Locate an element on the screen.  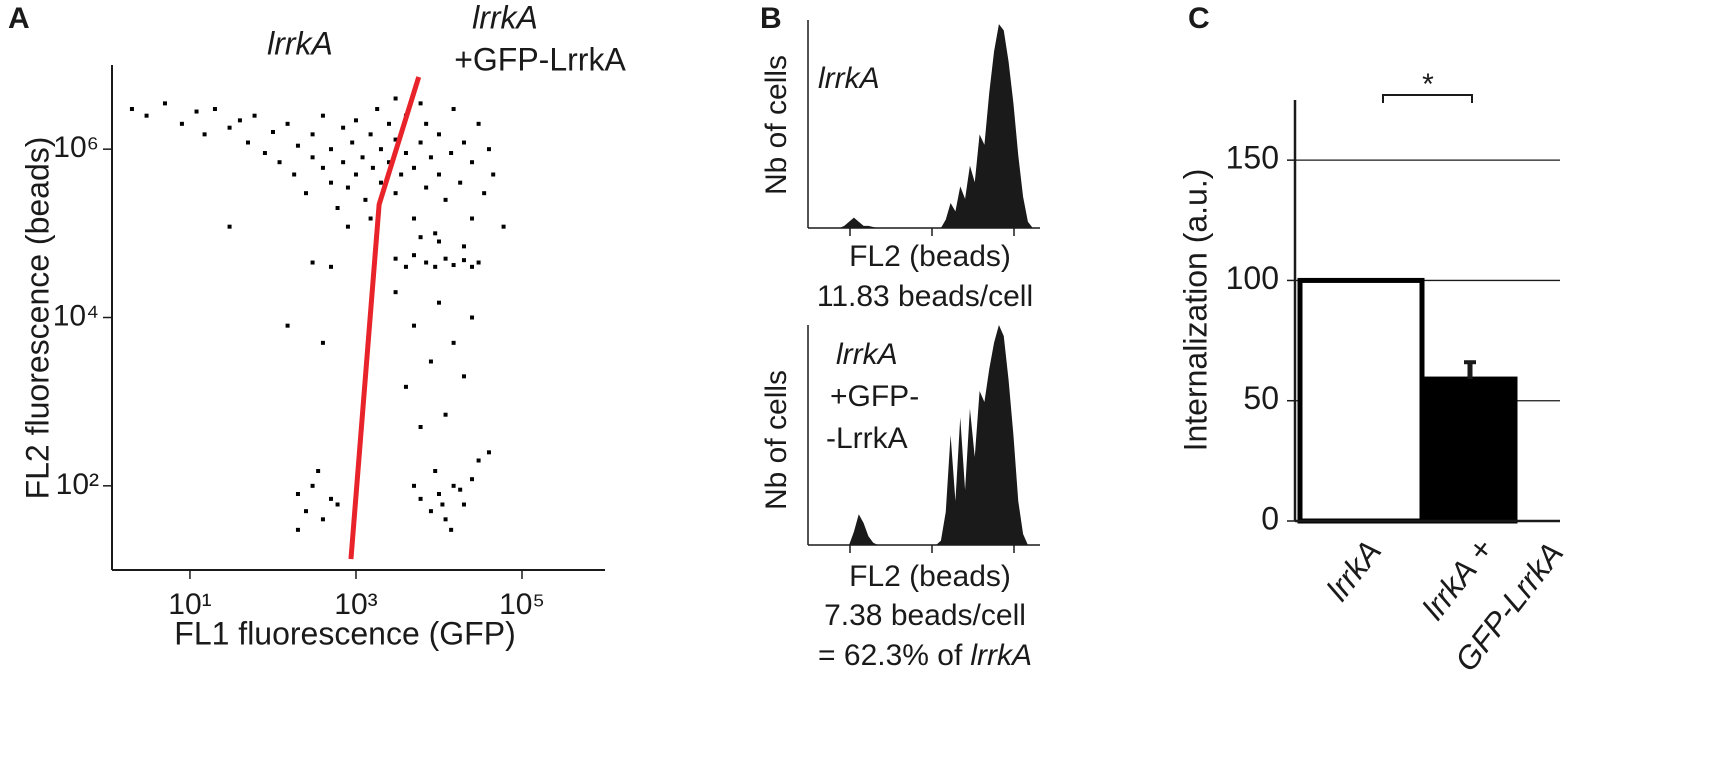
annotation: +GFP-LrrkA is located at coordinates (540, 59).